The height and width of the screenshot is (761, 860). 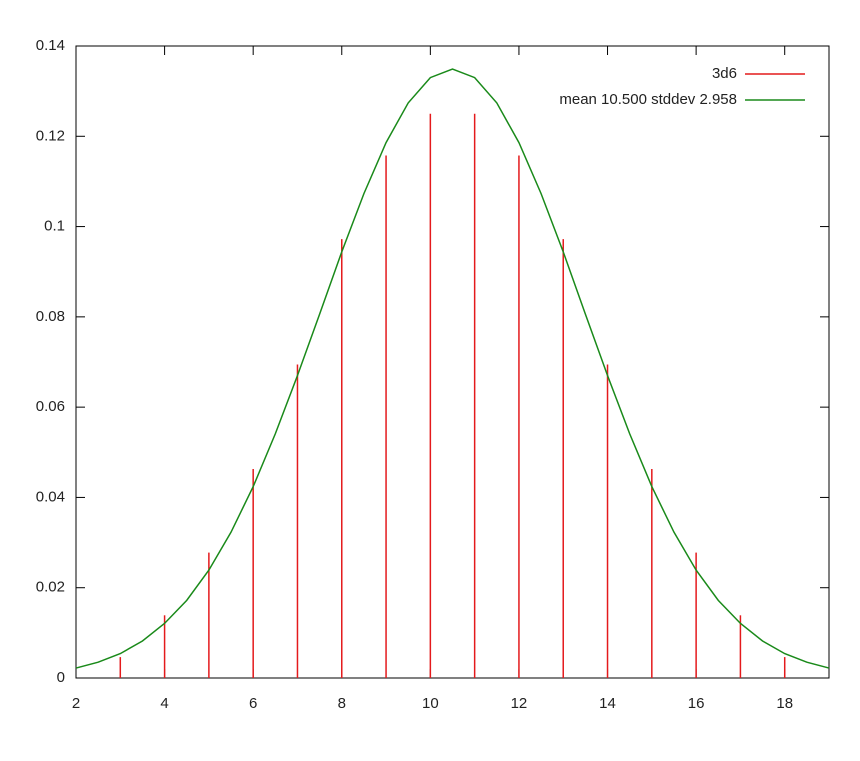 What do you see at coordinates (50, 587) in the screenshot?
I see `y-tick-label: 0.02` at bounding box center [50, 587].